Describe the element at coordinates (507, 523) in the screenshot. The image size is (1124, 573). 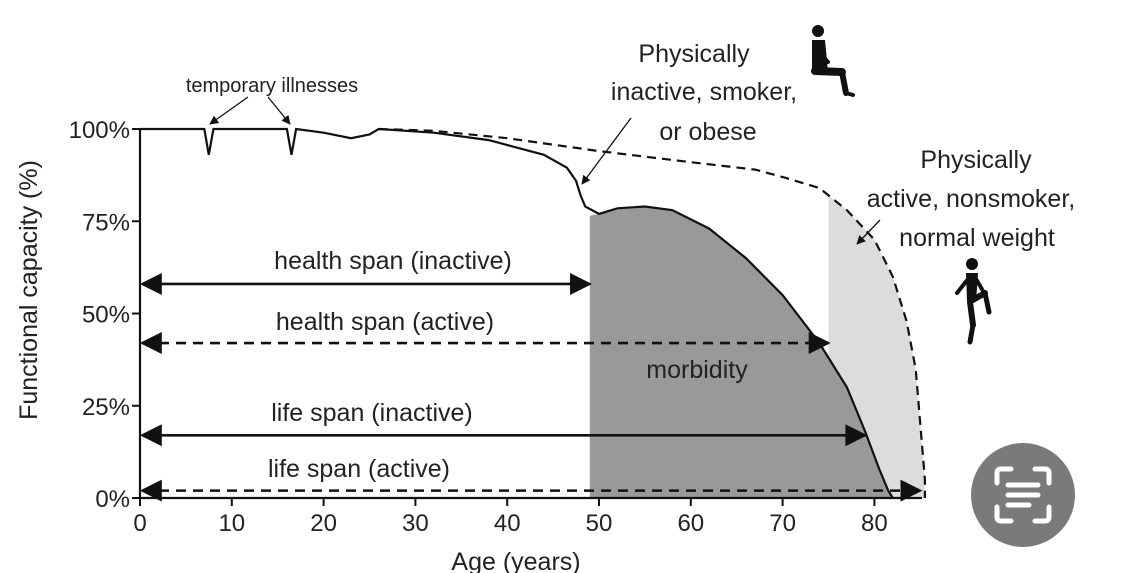
I see `x-tick-label: 40` at that location.